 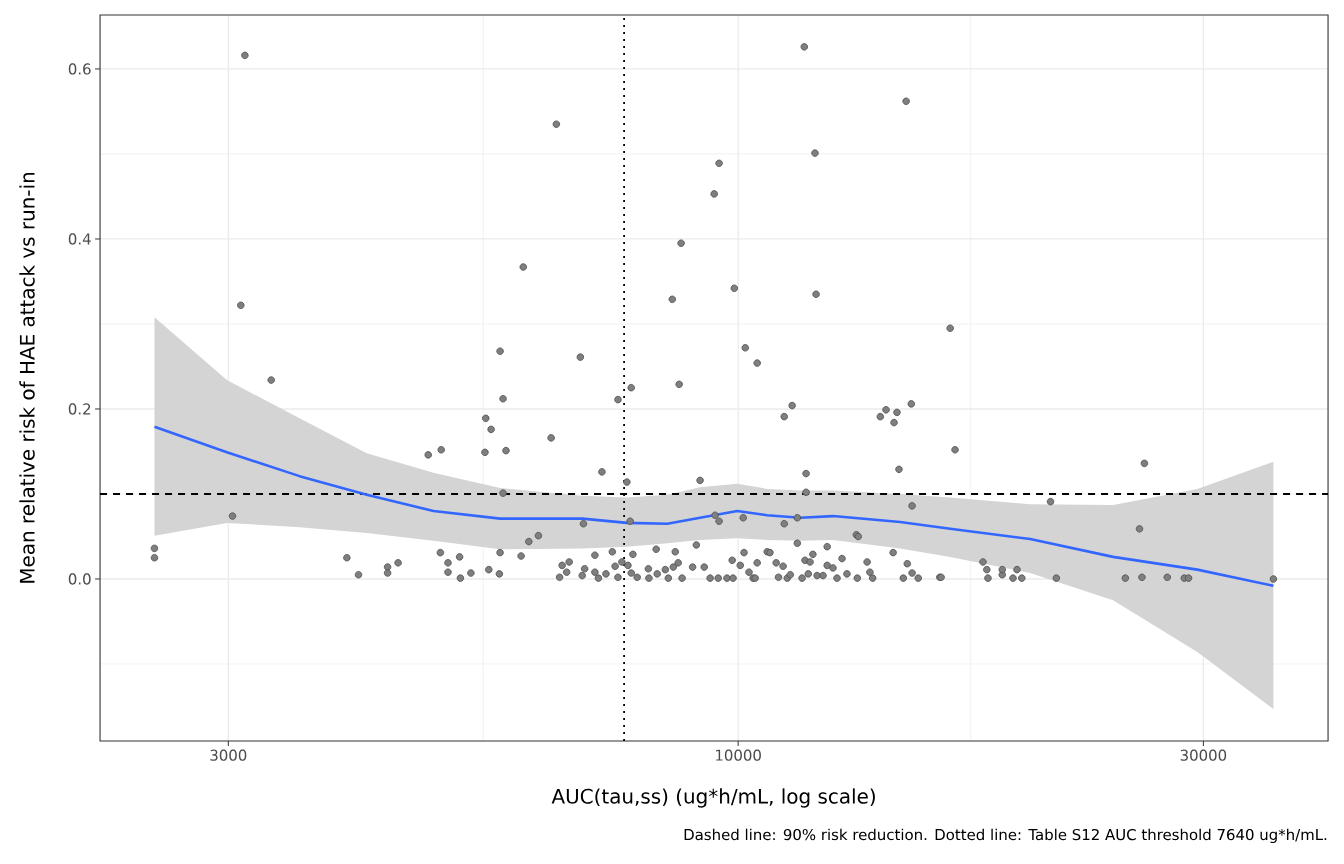 I want to click on y-tick-label: 0.4, so click(x=79, y=239).